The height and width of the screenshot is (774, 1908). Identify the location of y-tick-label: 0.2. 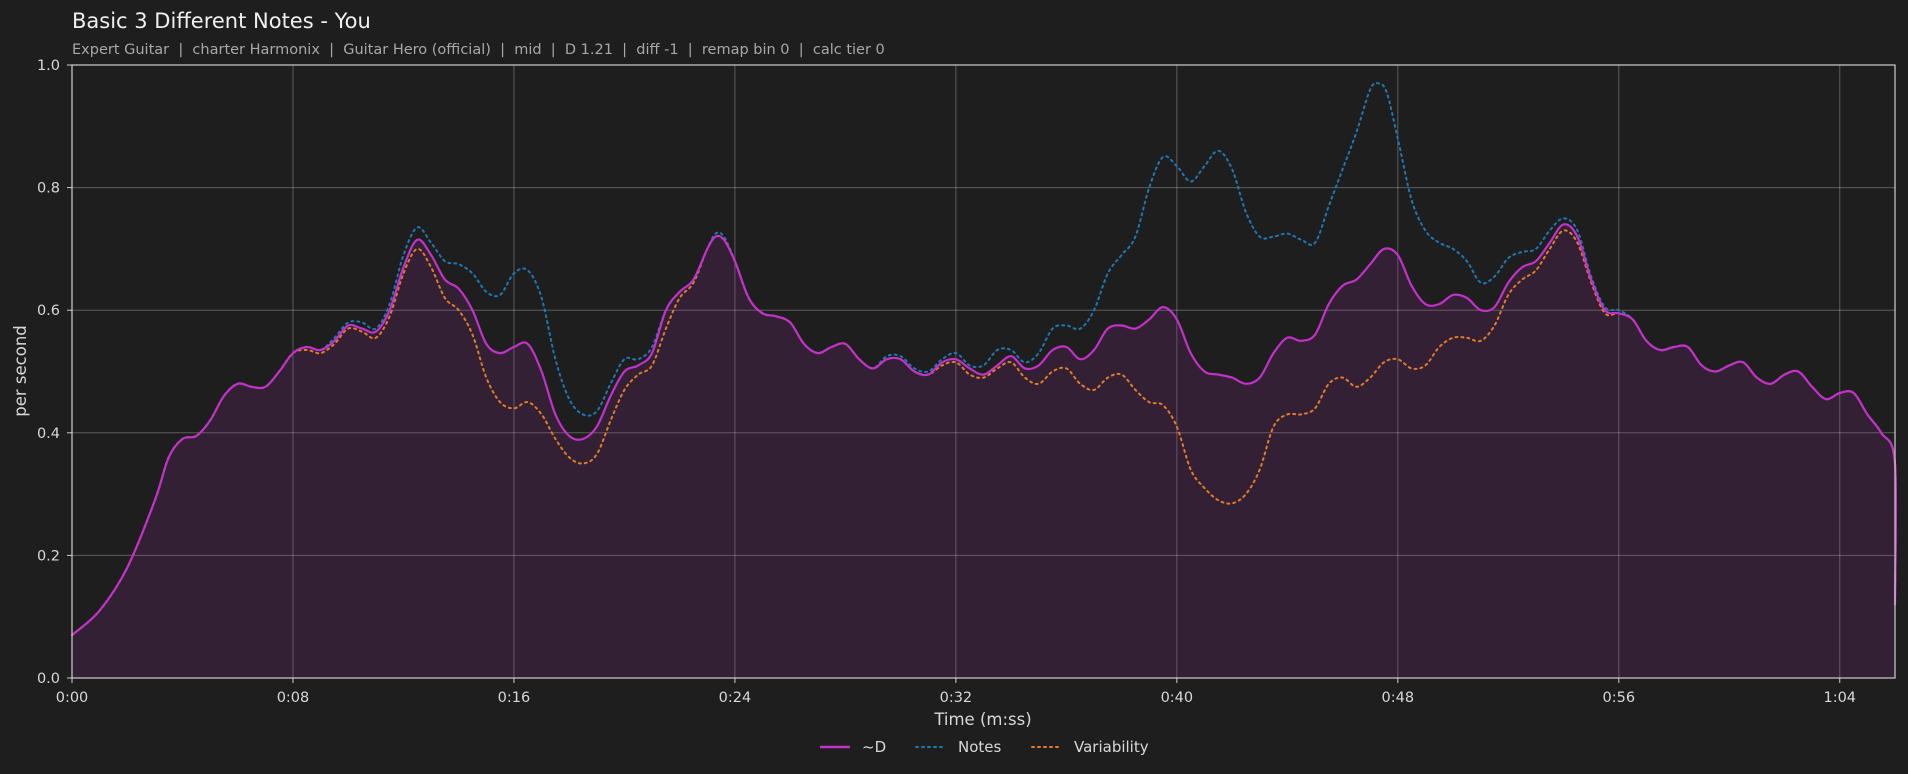
(48, 556).